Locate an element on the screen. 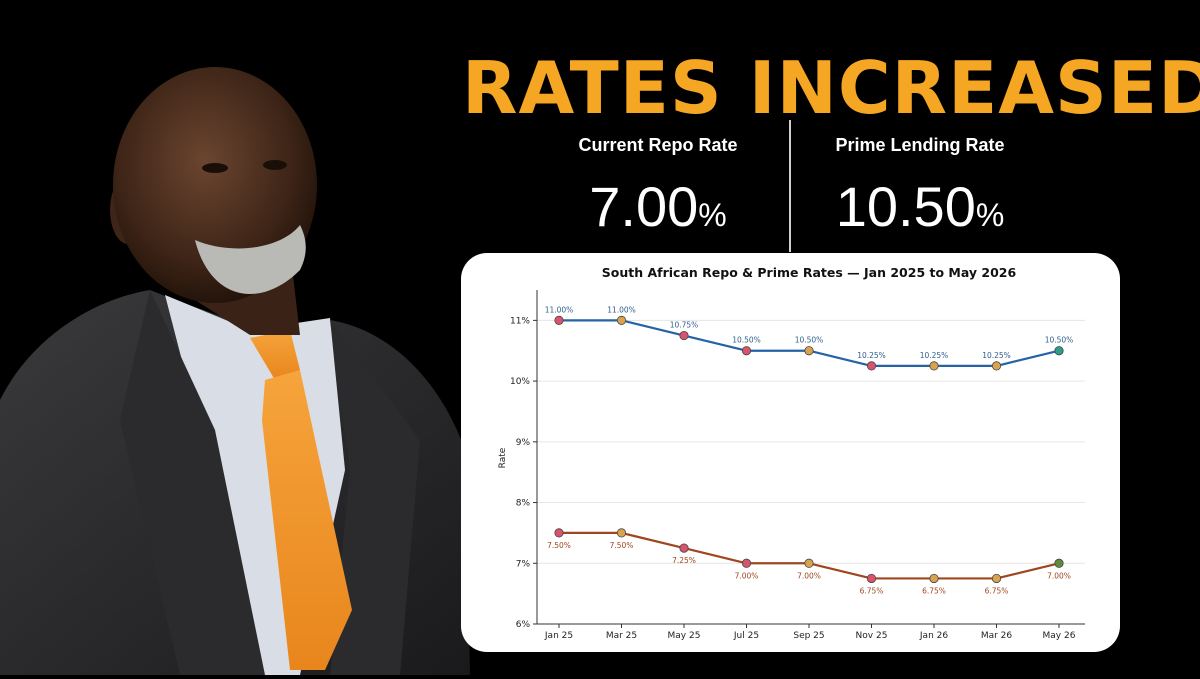 The image size is (1200, 679). repo-rate-stat: Current Repo Rate 7.00% is located at coordinates (658, 195).